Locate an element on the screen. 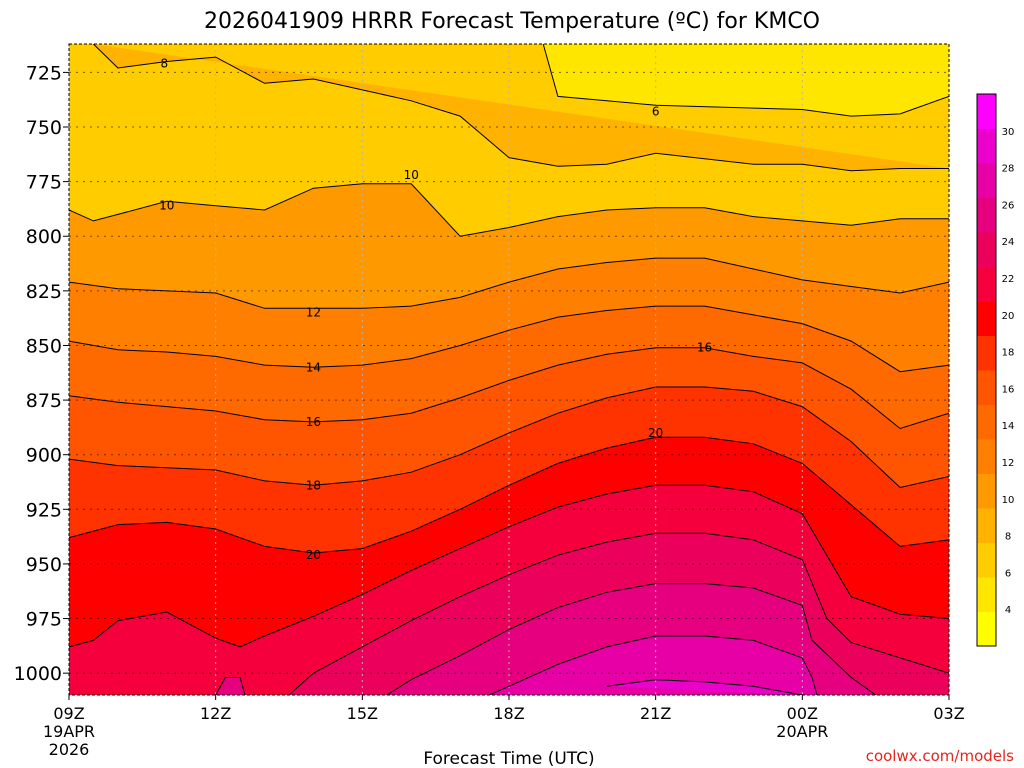  x-tick-label: 15Z is located at coordinates (362, 713).